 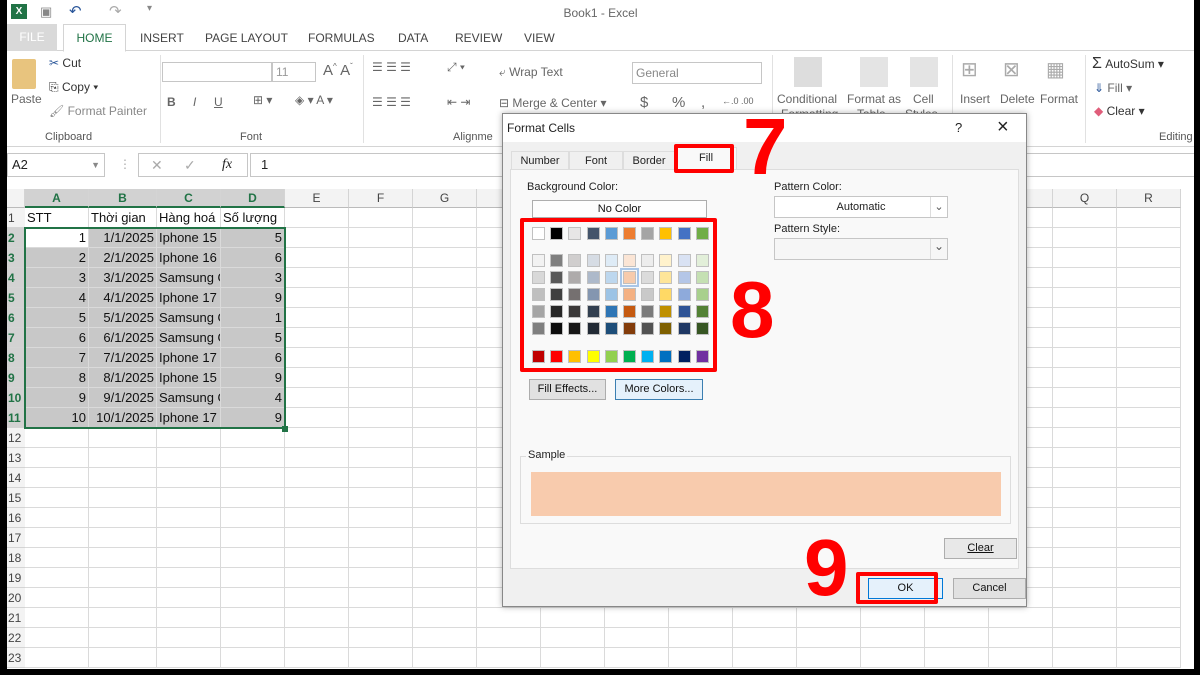 What do you see at coordinates (509, 638) in the screenshot?
I see `cell-H22` at bounding box center [509, 638].